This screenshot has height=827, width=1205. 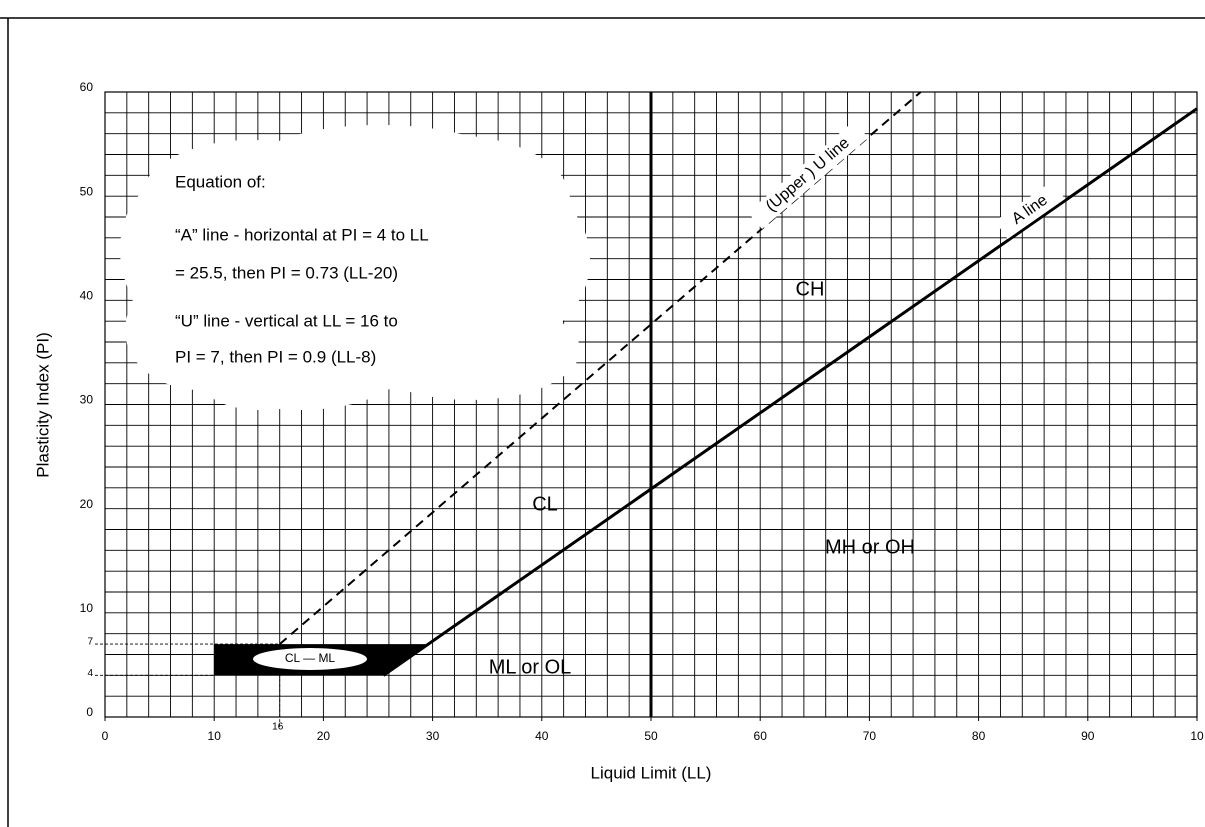 I want to click on x-tick-label: 20, so click(x=324, y=736).